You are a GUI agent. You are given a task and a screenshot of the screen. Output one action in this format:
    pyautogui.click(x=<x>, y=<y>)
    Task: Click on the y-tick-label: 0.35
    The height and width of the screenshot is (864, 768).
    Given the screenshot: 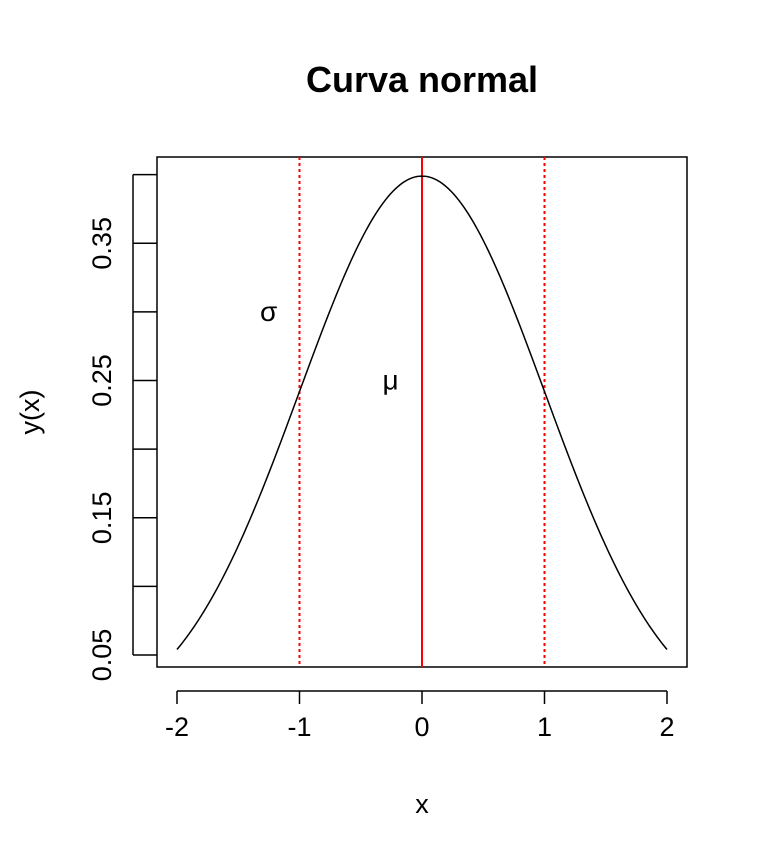 What is the action you would take?
    pyautogui.click(x=102, y=243)
    